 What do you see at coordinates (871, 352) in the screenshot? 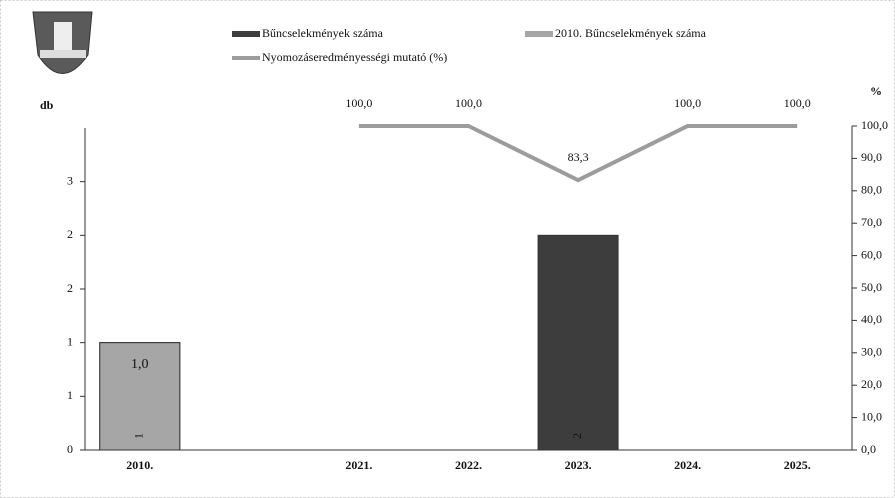
I see `y2-tick-label: 30,0` at bounding box center [871, 352].